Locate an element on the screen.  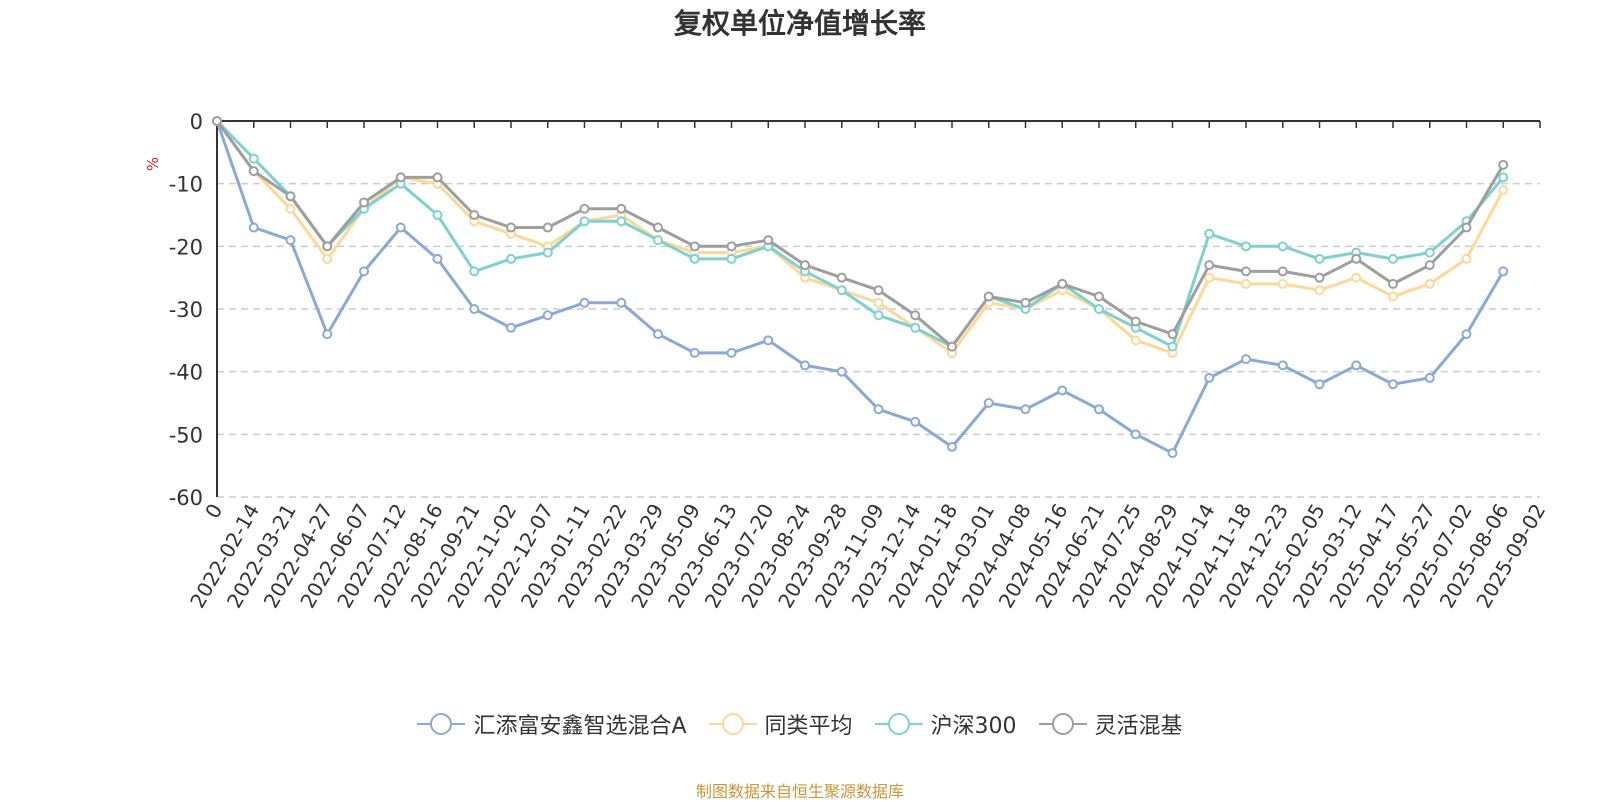
legend-item-3: 灵活混基 is located at coordinates (1110, 724).